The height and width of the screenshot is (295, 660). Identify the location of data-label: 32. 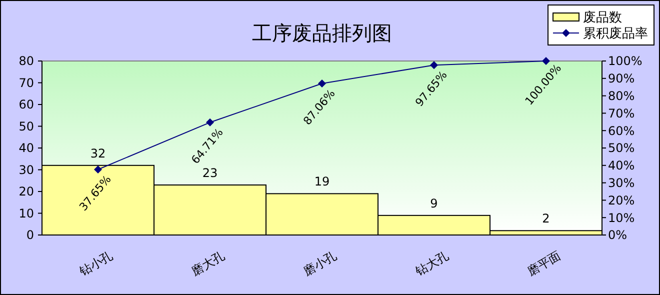
(98, 153).